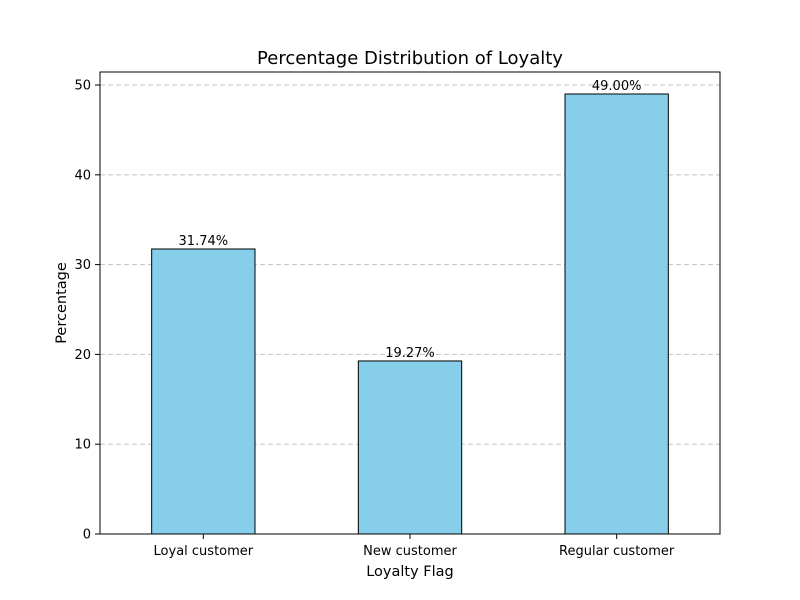  Describe the element at coordinates (87, 535) in the screenshot. I see `y-tick-label: 0` at that location.